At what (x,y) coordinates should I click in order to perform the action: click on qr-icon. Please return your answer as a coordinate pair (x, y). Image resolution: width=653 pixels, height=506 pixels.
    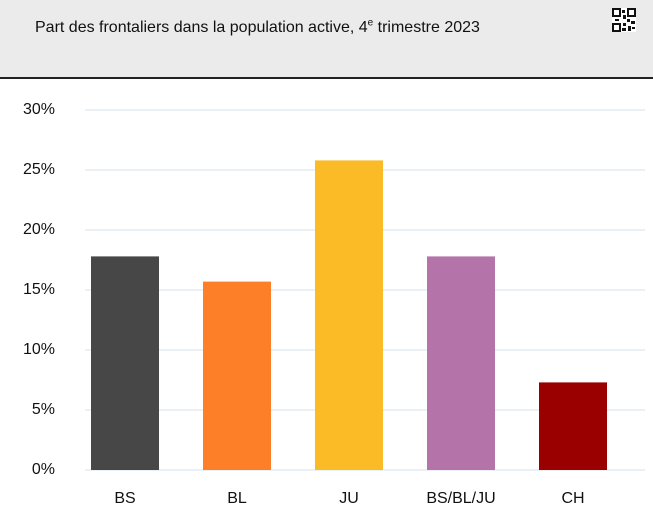
    Looking at the image, I should click on (624, 20).